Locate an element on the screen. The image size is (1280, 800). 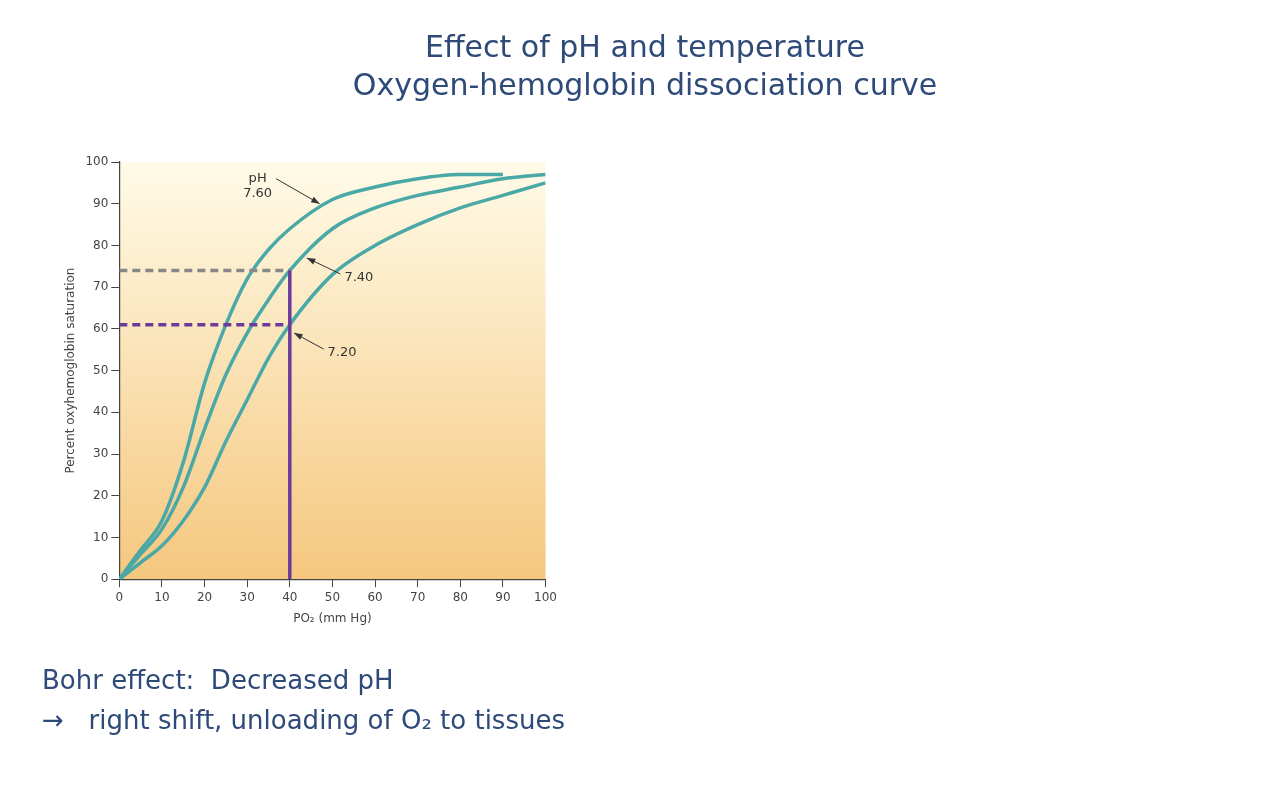
x-tick-label: 50 is located at coordinates (332, 596).